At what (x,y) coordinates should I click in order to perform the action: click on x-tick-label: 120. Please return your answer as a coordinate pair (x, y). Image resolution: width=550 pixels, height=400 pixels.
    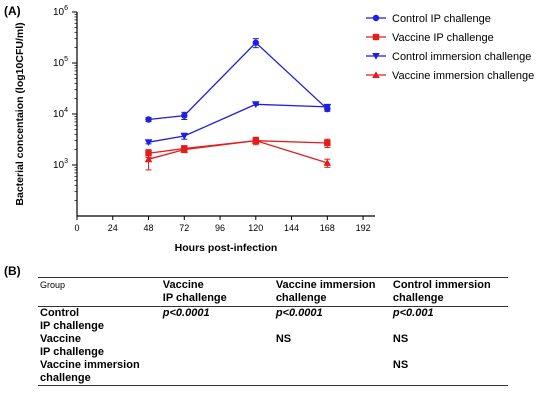
    Looking at the image, I should click on (255, 228).